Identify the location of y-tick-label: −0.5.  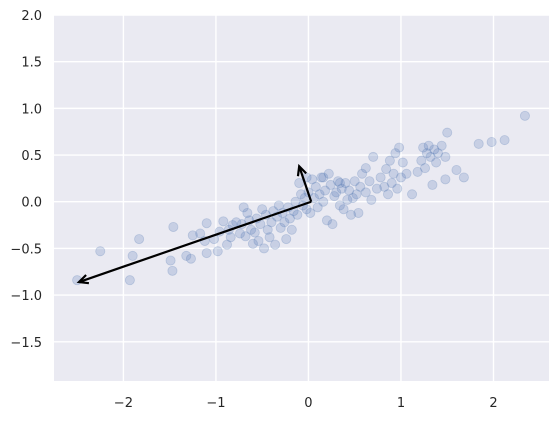
(26, 249).